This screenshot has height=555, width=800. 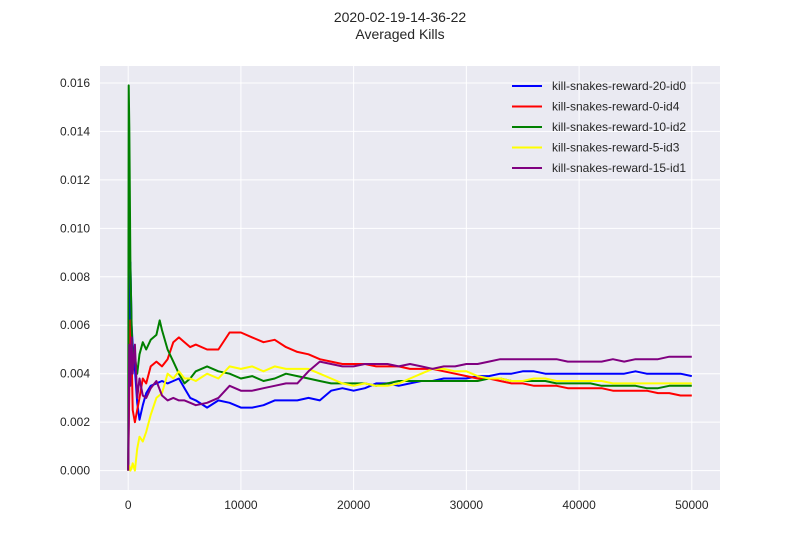 I want to click on y-tick-label: 0.008, so click(x=75, y=277).